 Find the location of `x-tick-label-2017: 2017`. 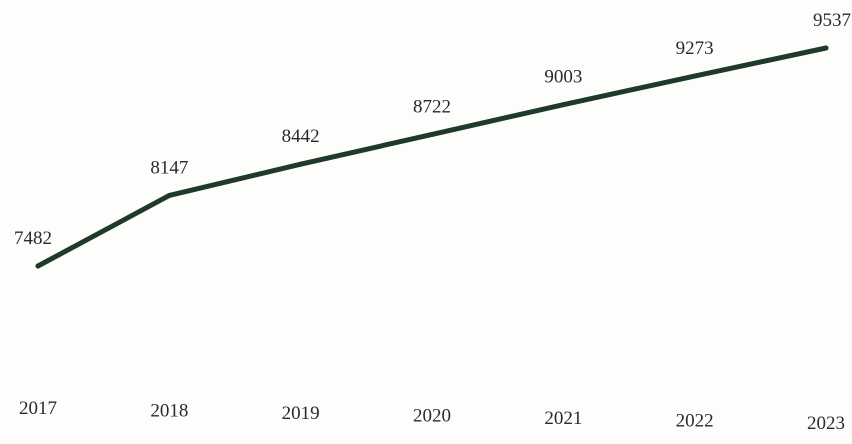

x-tick-label-2017: 2017 is located at coordinates (38, 408).